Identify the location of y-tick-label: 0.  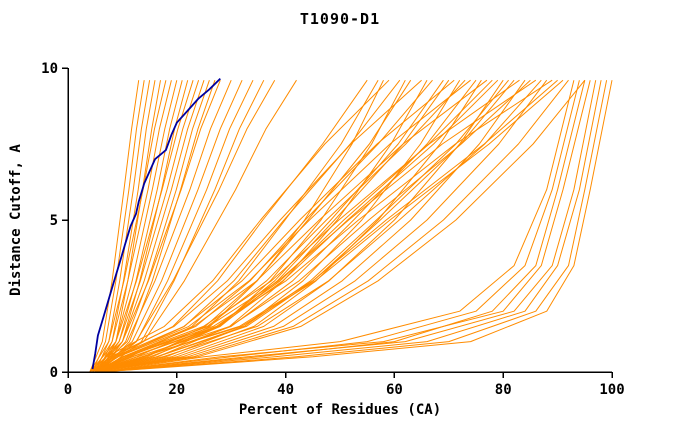
(54, 373).